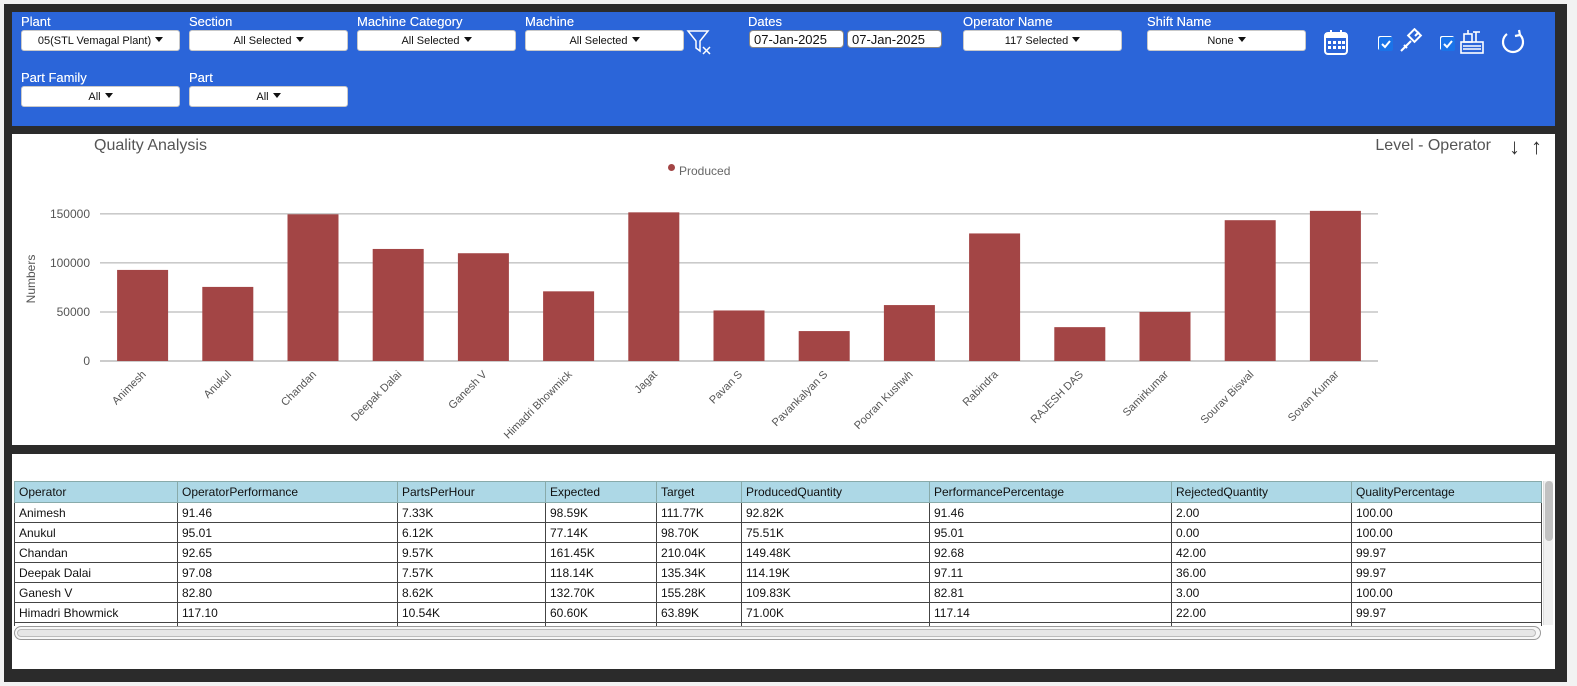 The height and width of the screenshot is (686, 1577). I want to click on machine-toggle-checkbox, so click(1447, 43).